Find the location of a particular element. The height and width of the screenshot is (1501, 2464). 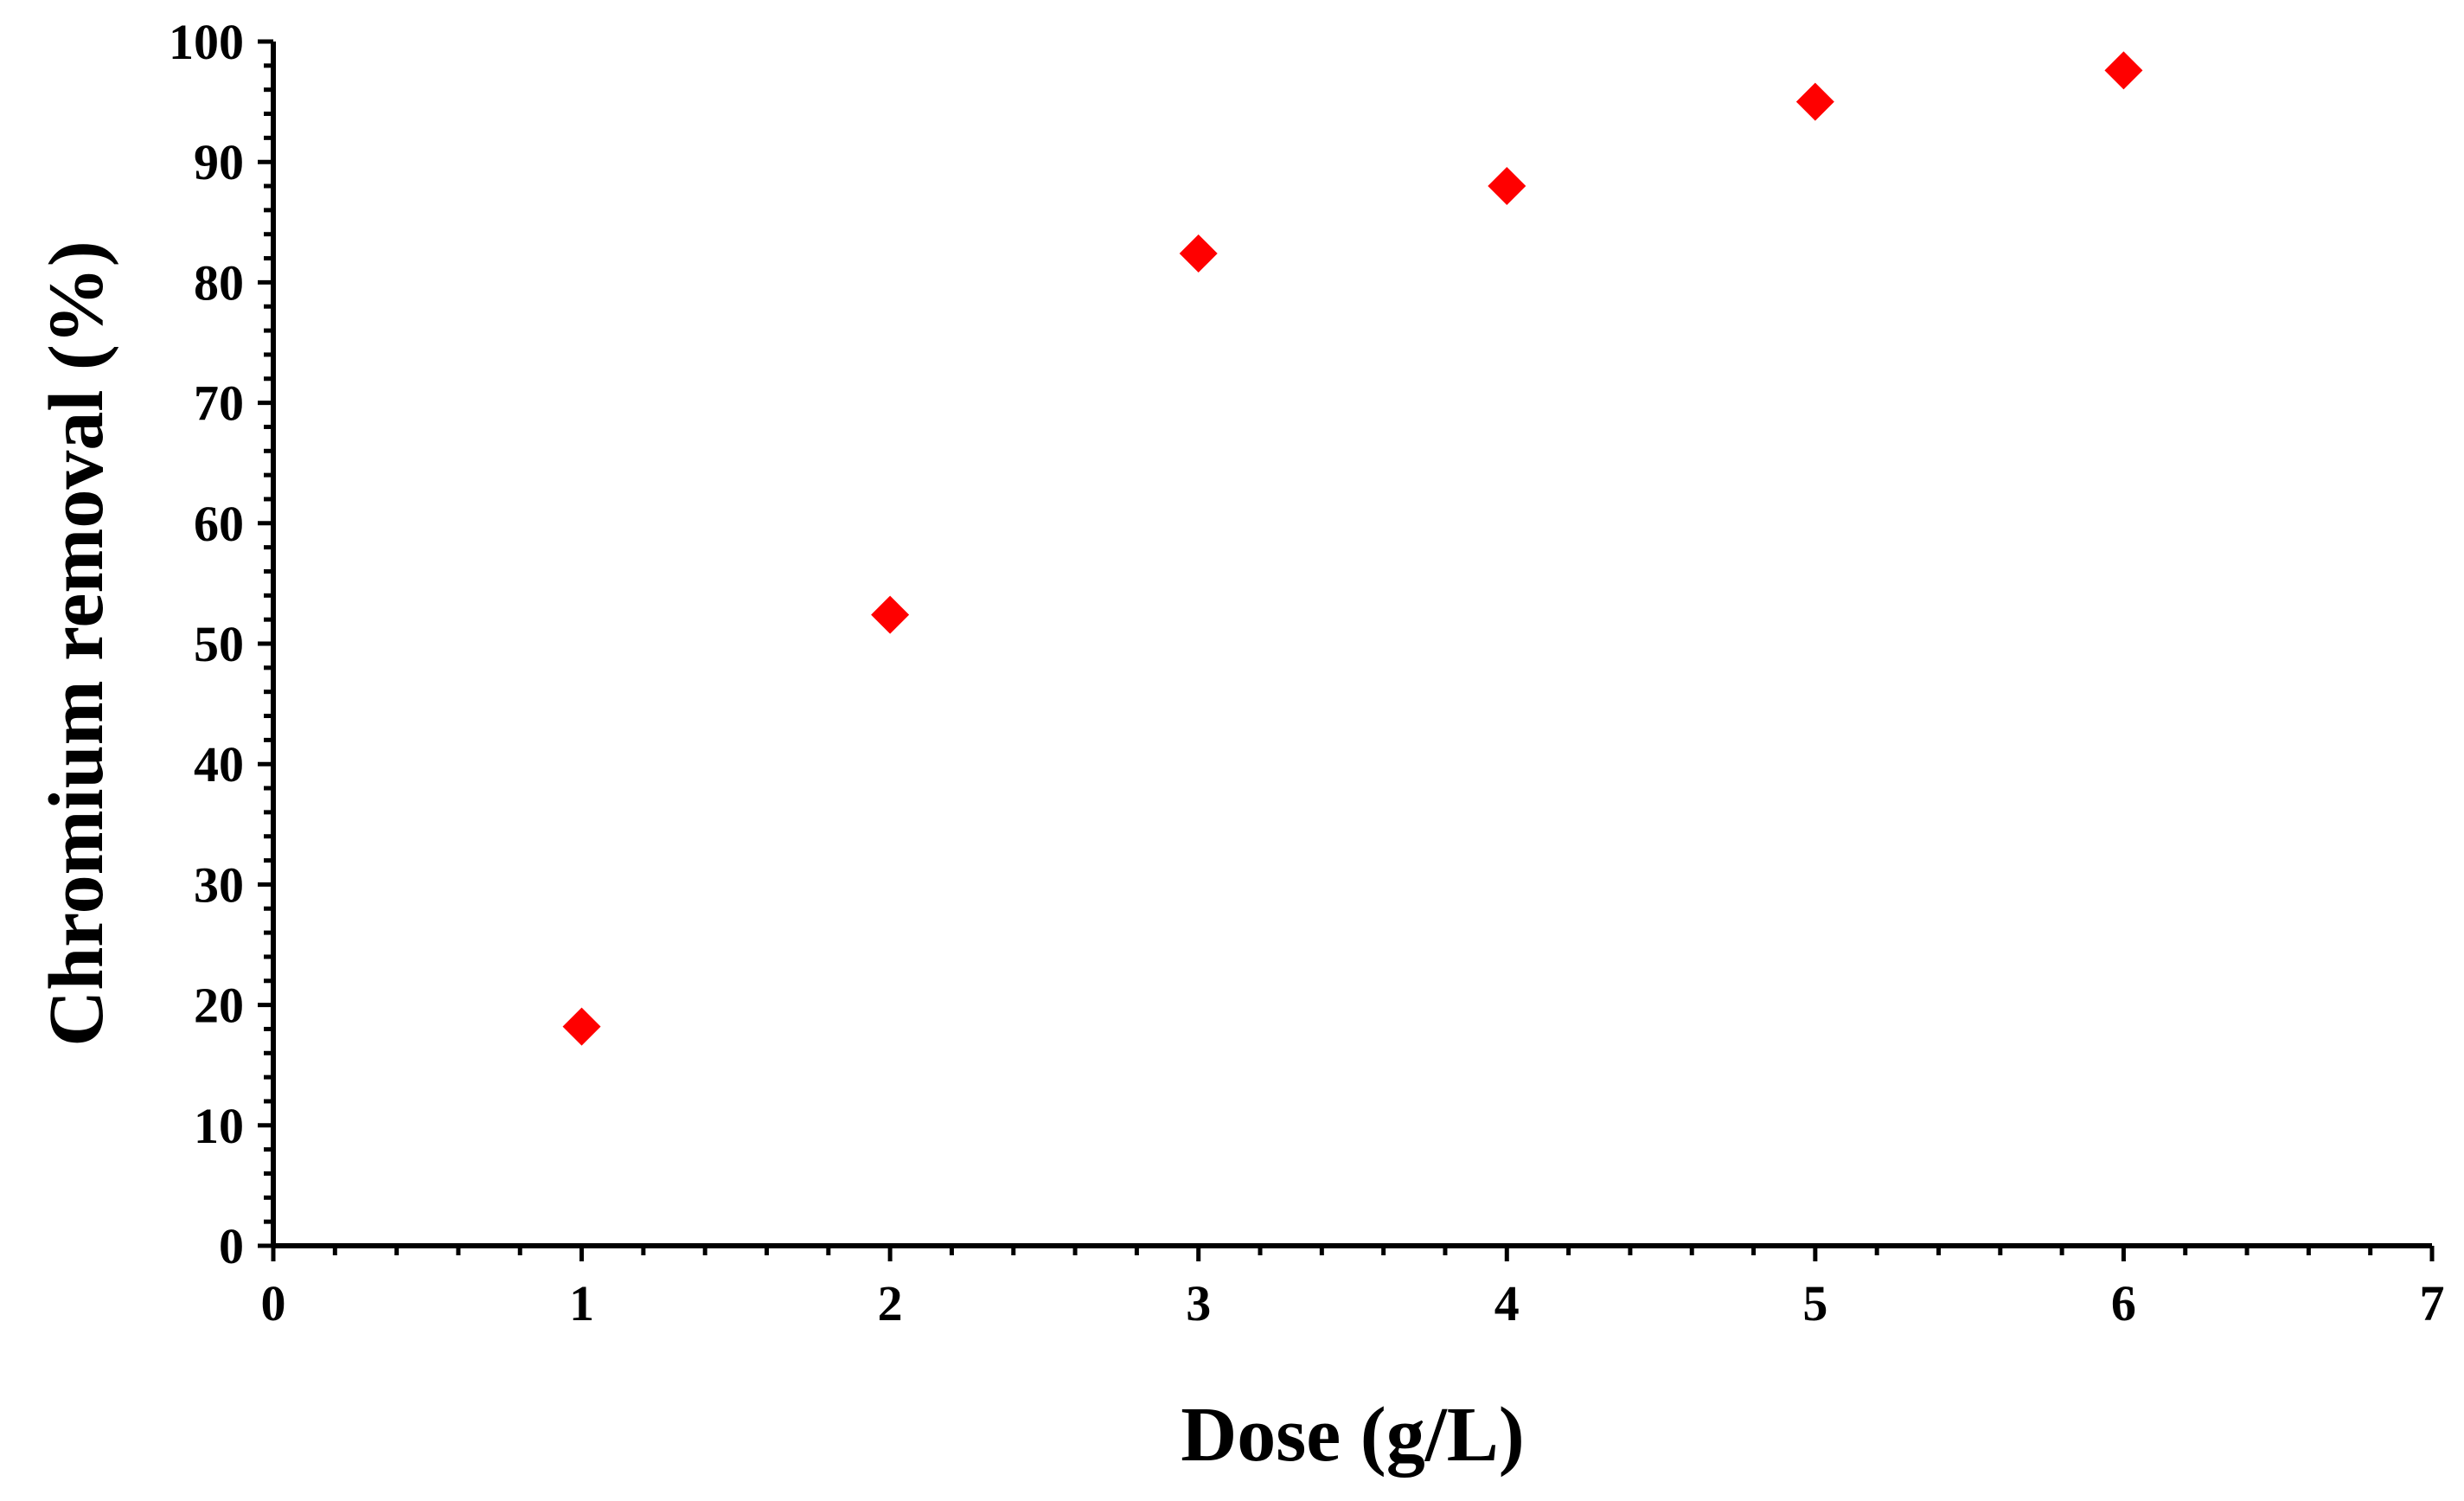

y-tick-label: 70 is located at coordinates (219, 403).